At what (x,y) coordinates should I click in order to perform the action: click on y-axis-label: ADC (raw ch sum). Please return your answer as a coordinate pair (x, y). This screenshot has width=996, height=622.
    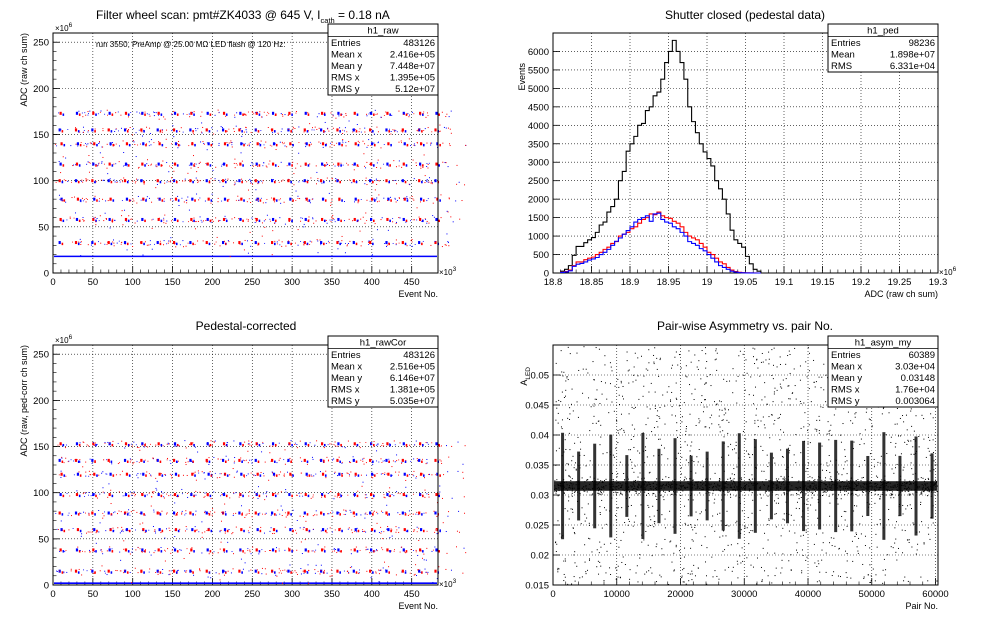
    Looking at the image, I should click on (24, 70).